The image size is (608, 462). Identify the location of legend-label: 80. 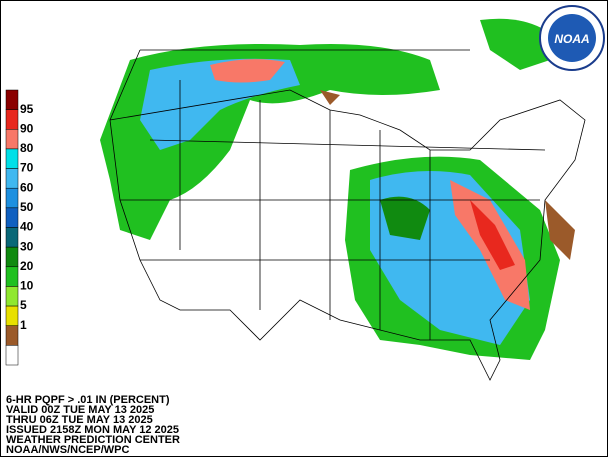
(27, 148).